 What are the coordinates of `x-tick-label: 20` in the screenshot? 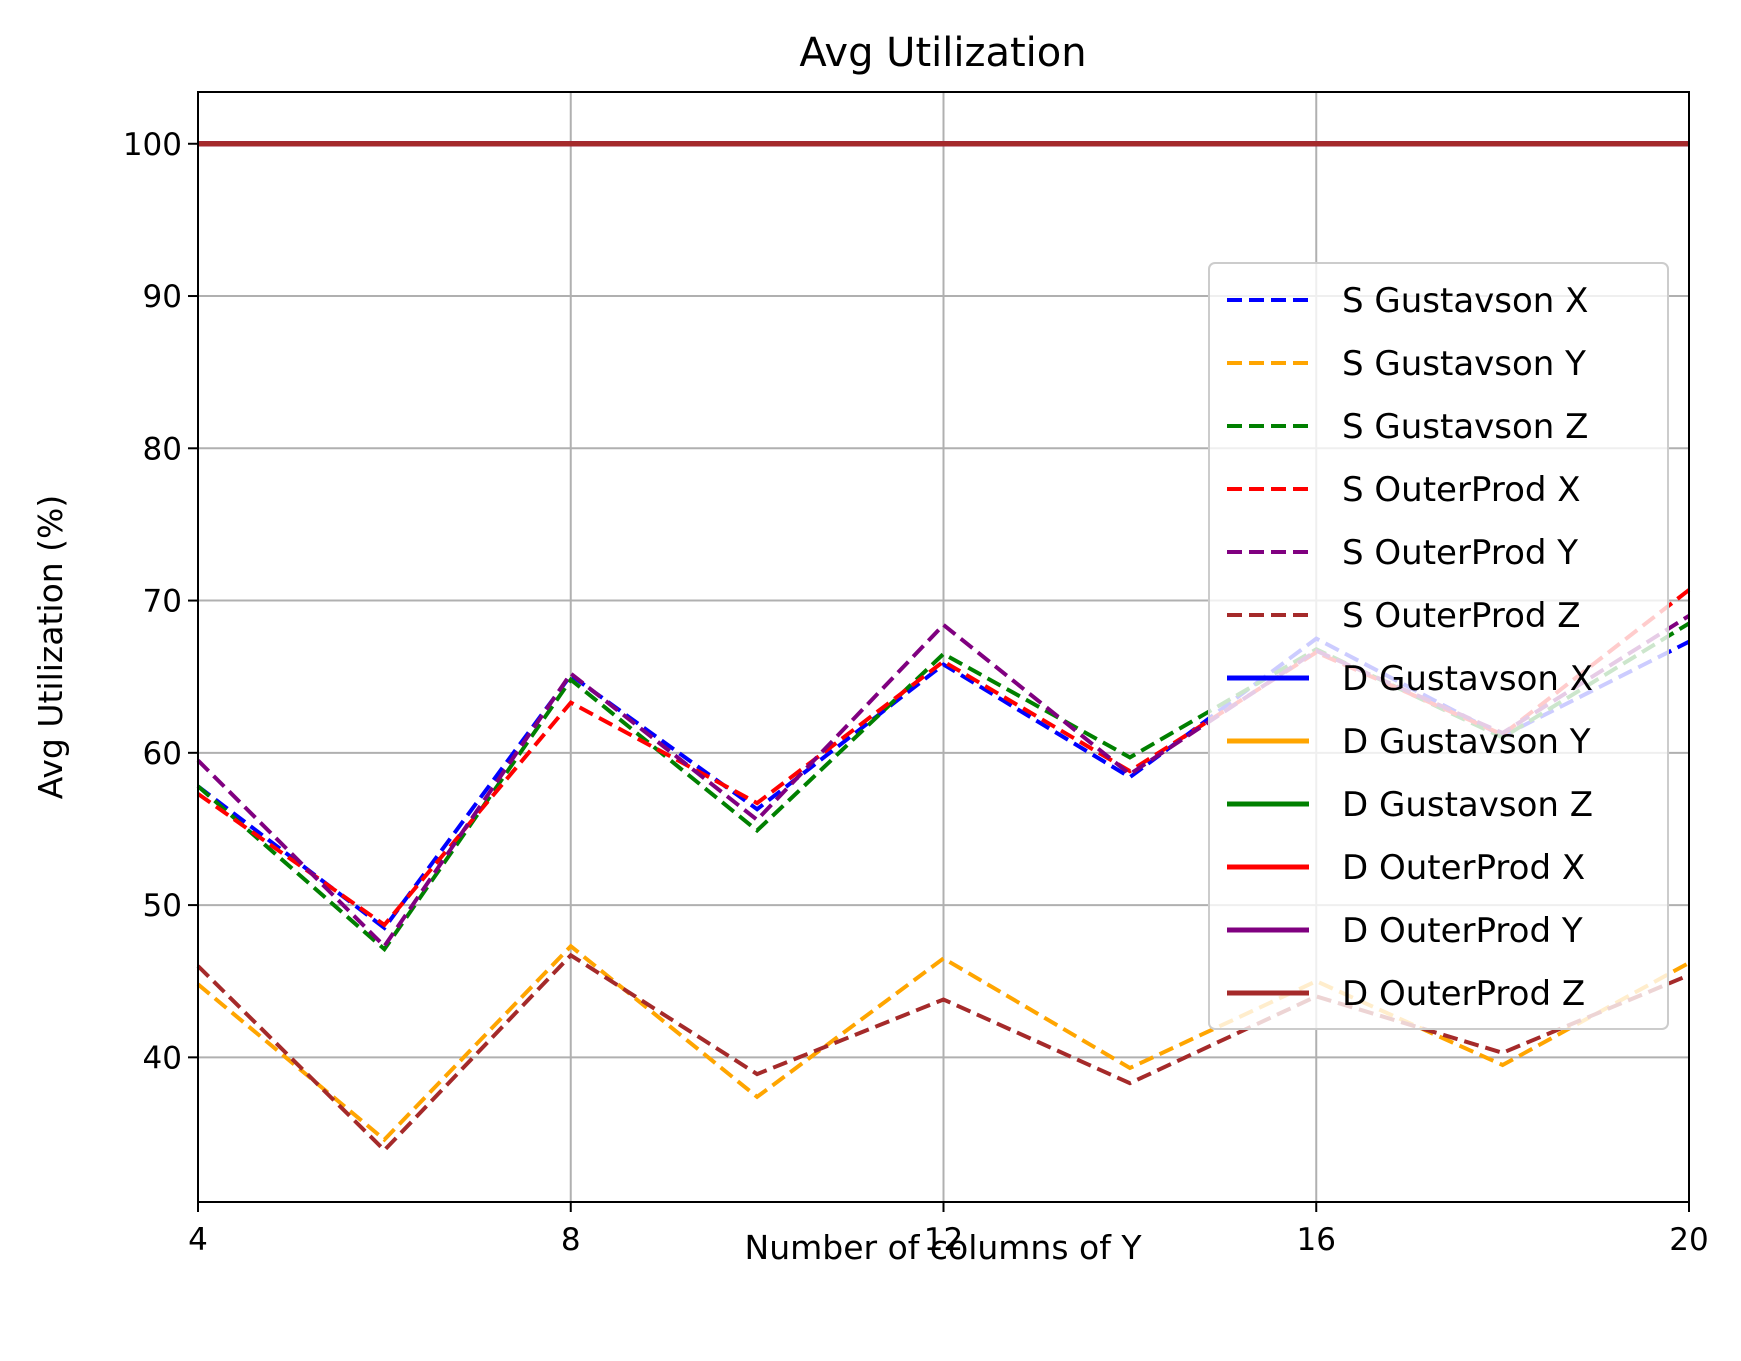 It's located at (1688, 1240).